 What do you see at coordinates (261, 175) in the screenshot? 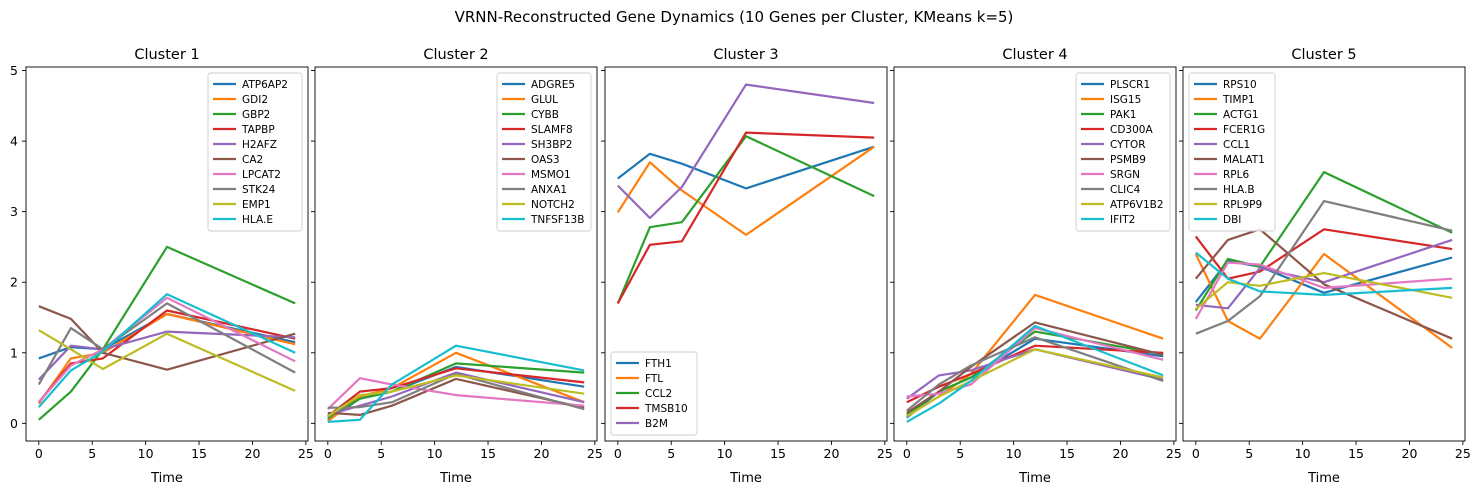
I see `legend-entry-label: LPCAT2` at bounding box center [261, 175].